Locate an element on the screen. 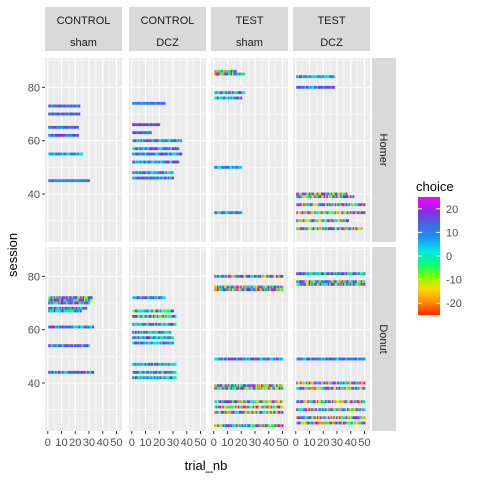  row-strip-label: Donut is located at coordinates (383, 338).